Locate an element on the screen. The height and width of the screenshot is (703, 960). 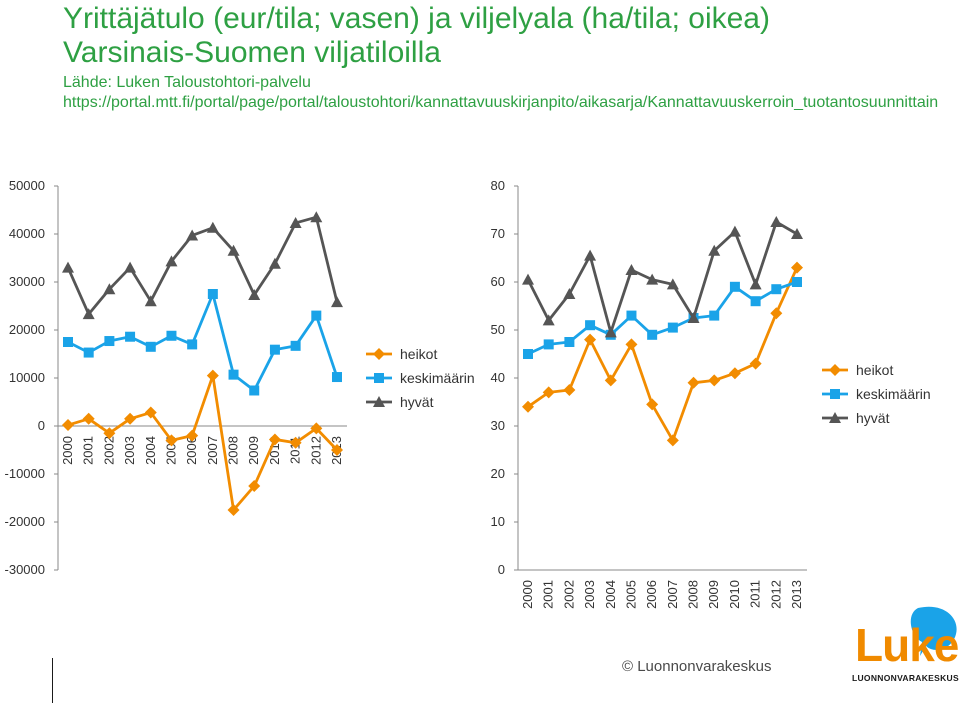
right-y-tick-label: 60 is located at coordinates (498, 281).